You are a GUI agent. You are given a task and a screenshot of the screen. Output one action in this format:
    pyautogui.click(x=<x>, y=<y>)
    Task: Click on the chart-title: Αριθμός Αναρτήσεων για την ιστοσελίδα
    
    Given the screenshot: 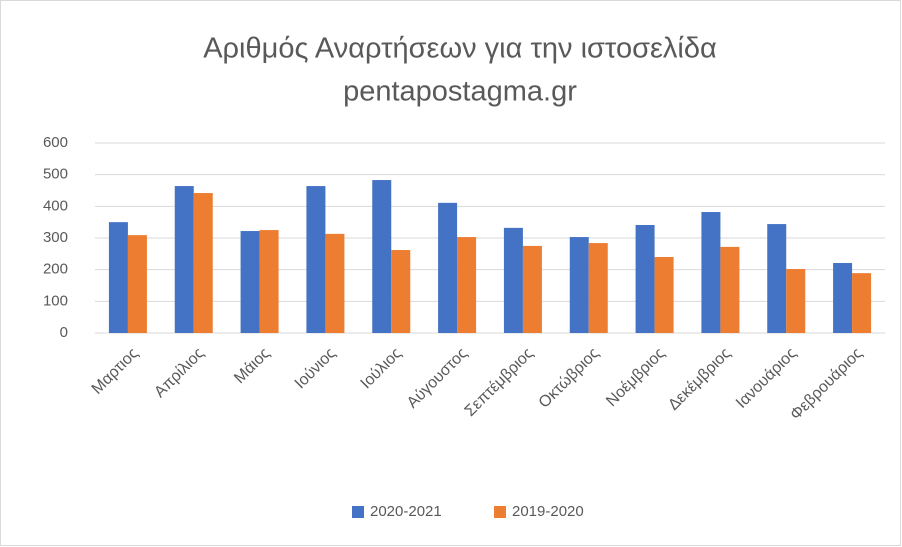 What is the action you would take?
    pyautogui.click(x=460, y=49)
    